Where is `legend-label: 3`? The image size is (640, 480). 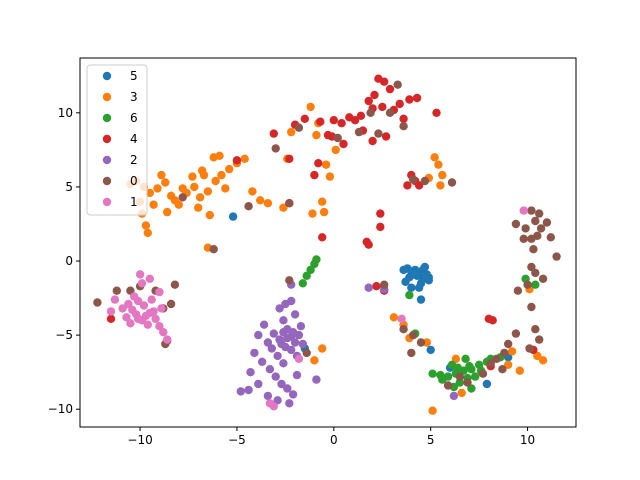 legend-label: 3 is located at coordinates (134, 97).